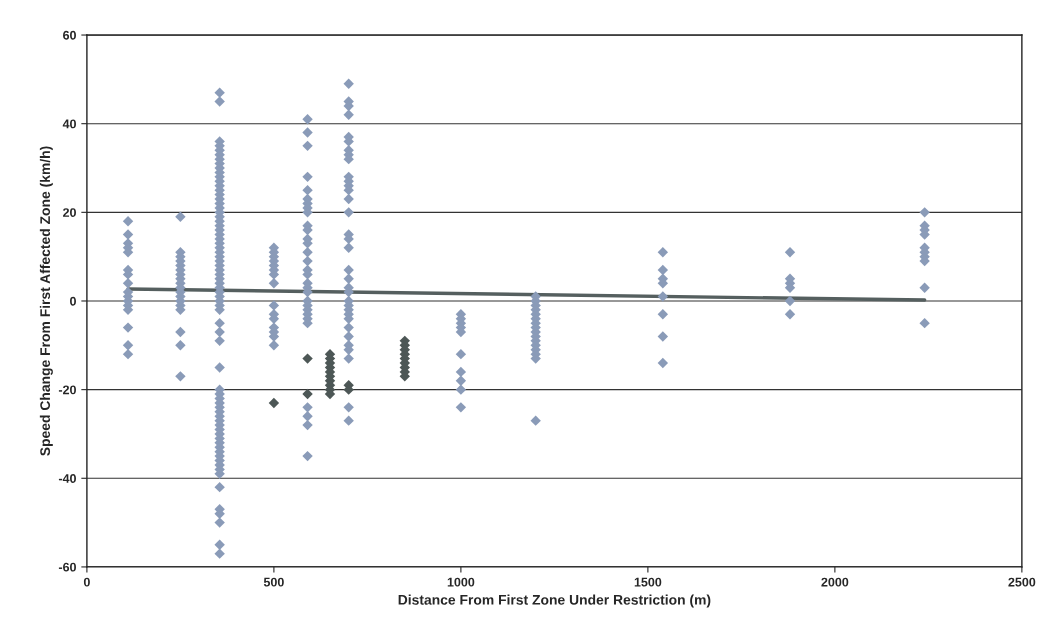  Describe the element at coordinates (69, 212) in the screenshot. I see `y-tick-label: 20` at that location.